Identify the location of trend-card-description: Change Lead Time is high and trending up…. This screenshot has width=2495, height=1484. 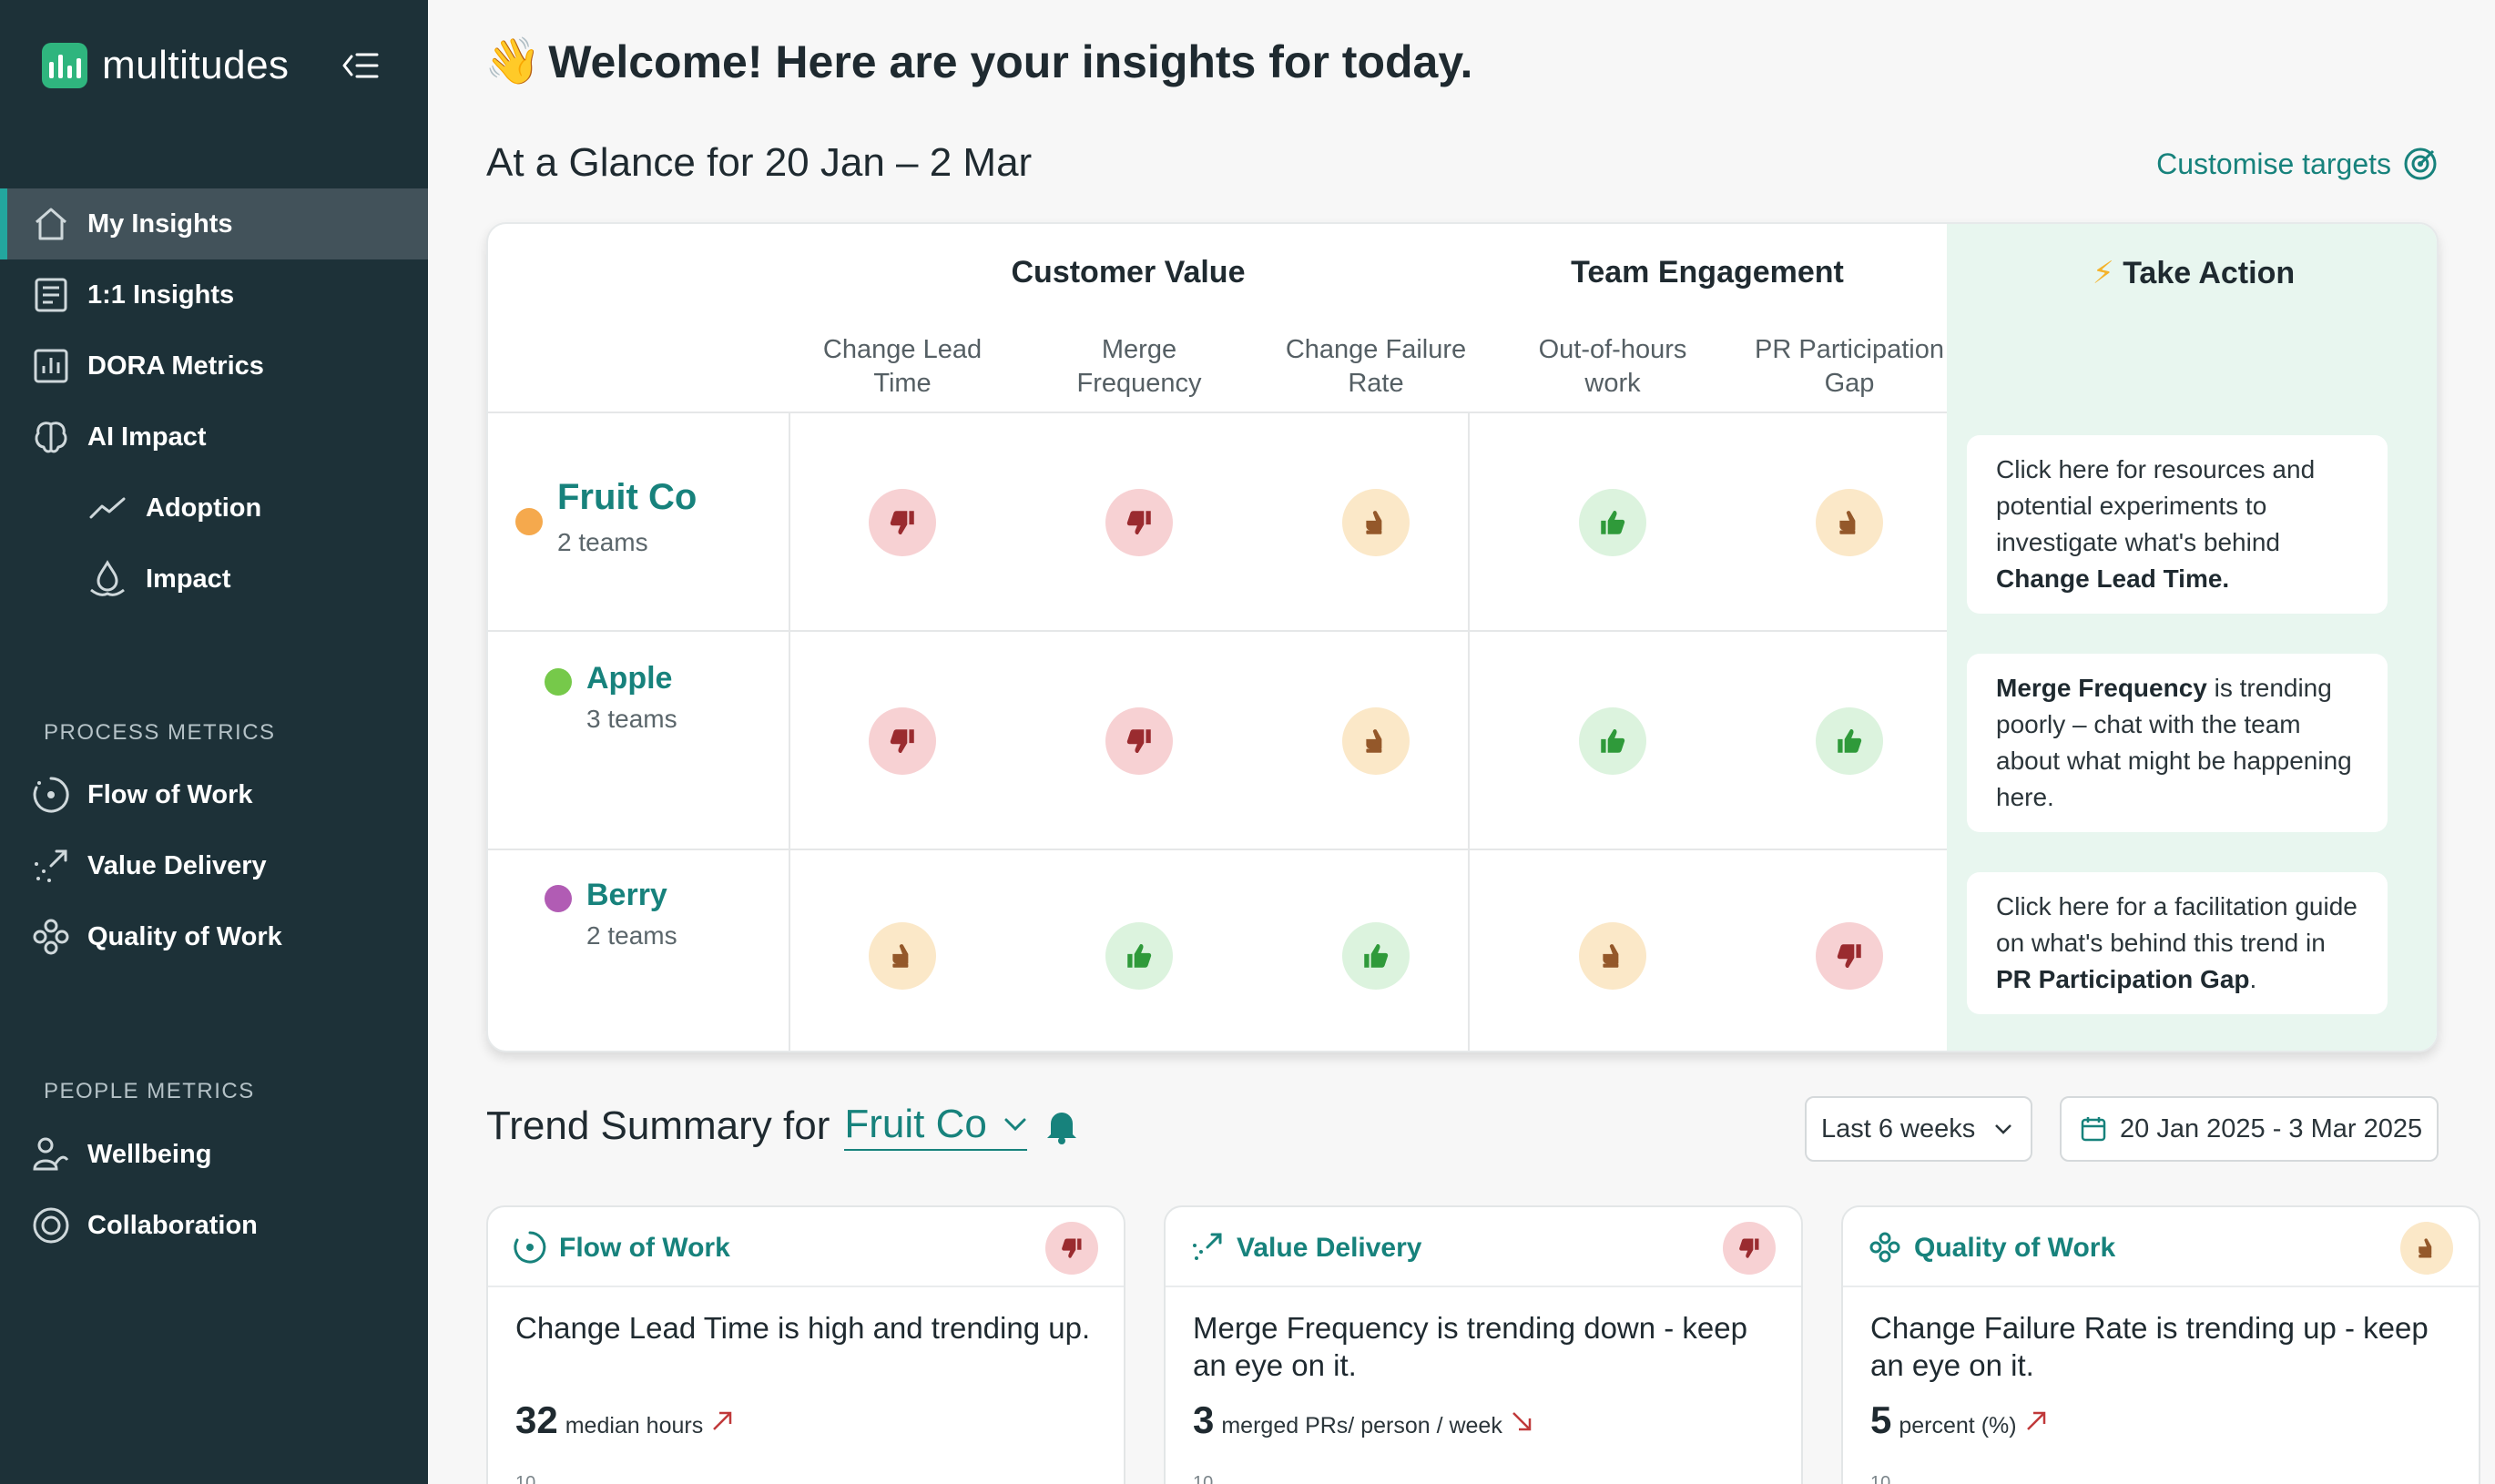
(803, 1328).